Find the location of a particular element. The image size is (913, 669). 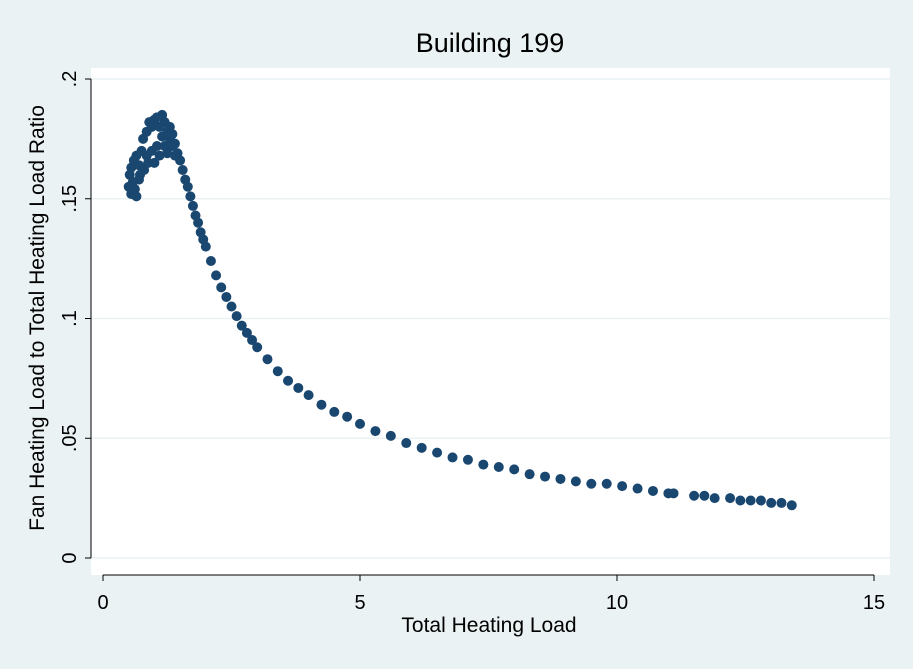

y-tick-label: .1 is located at coordinates (70, 318).